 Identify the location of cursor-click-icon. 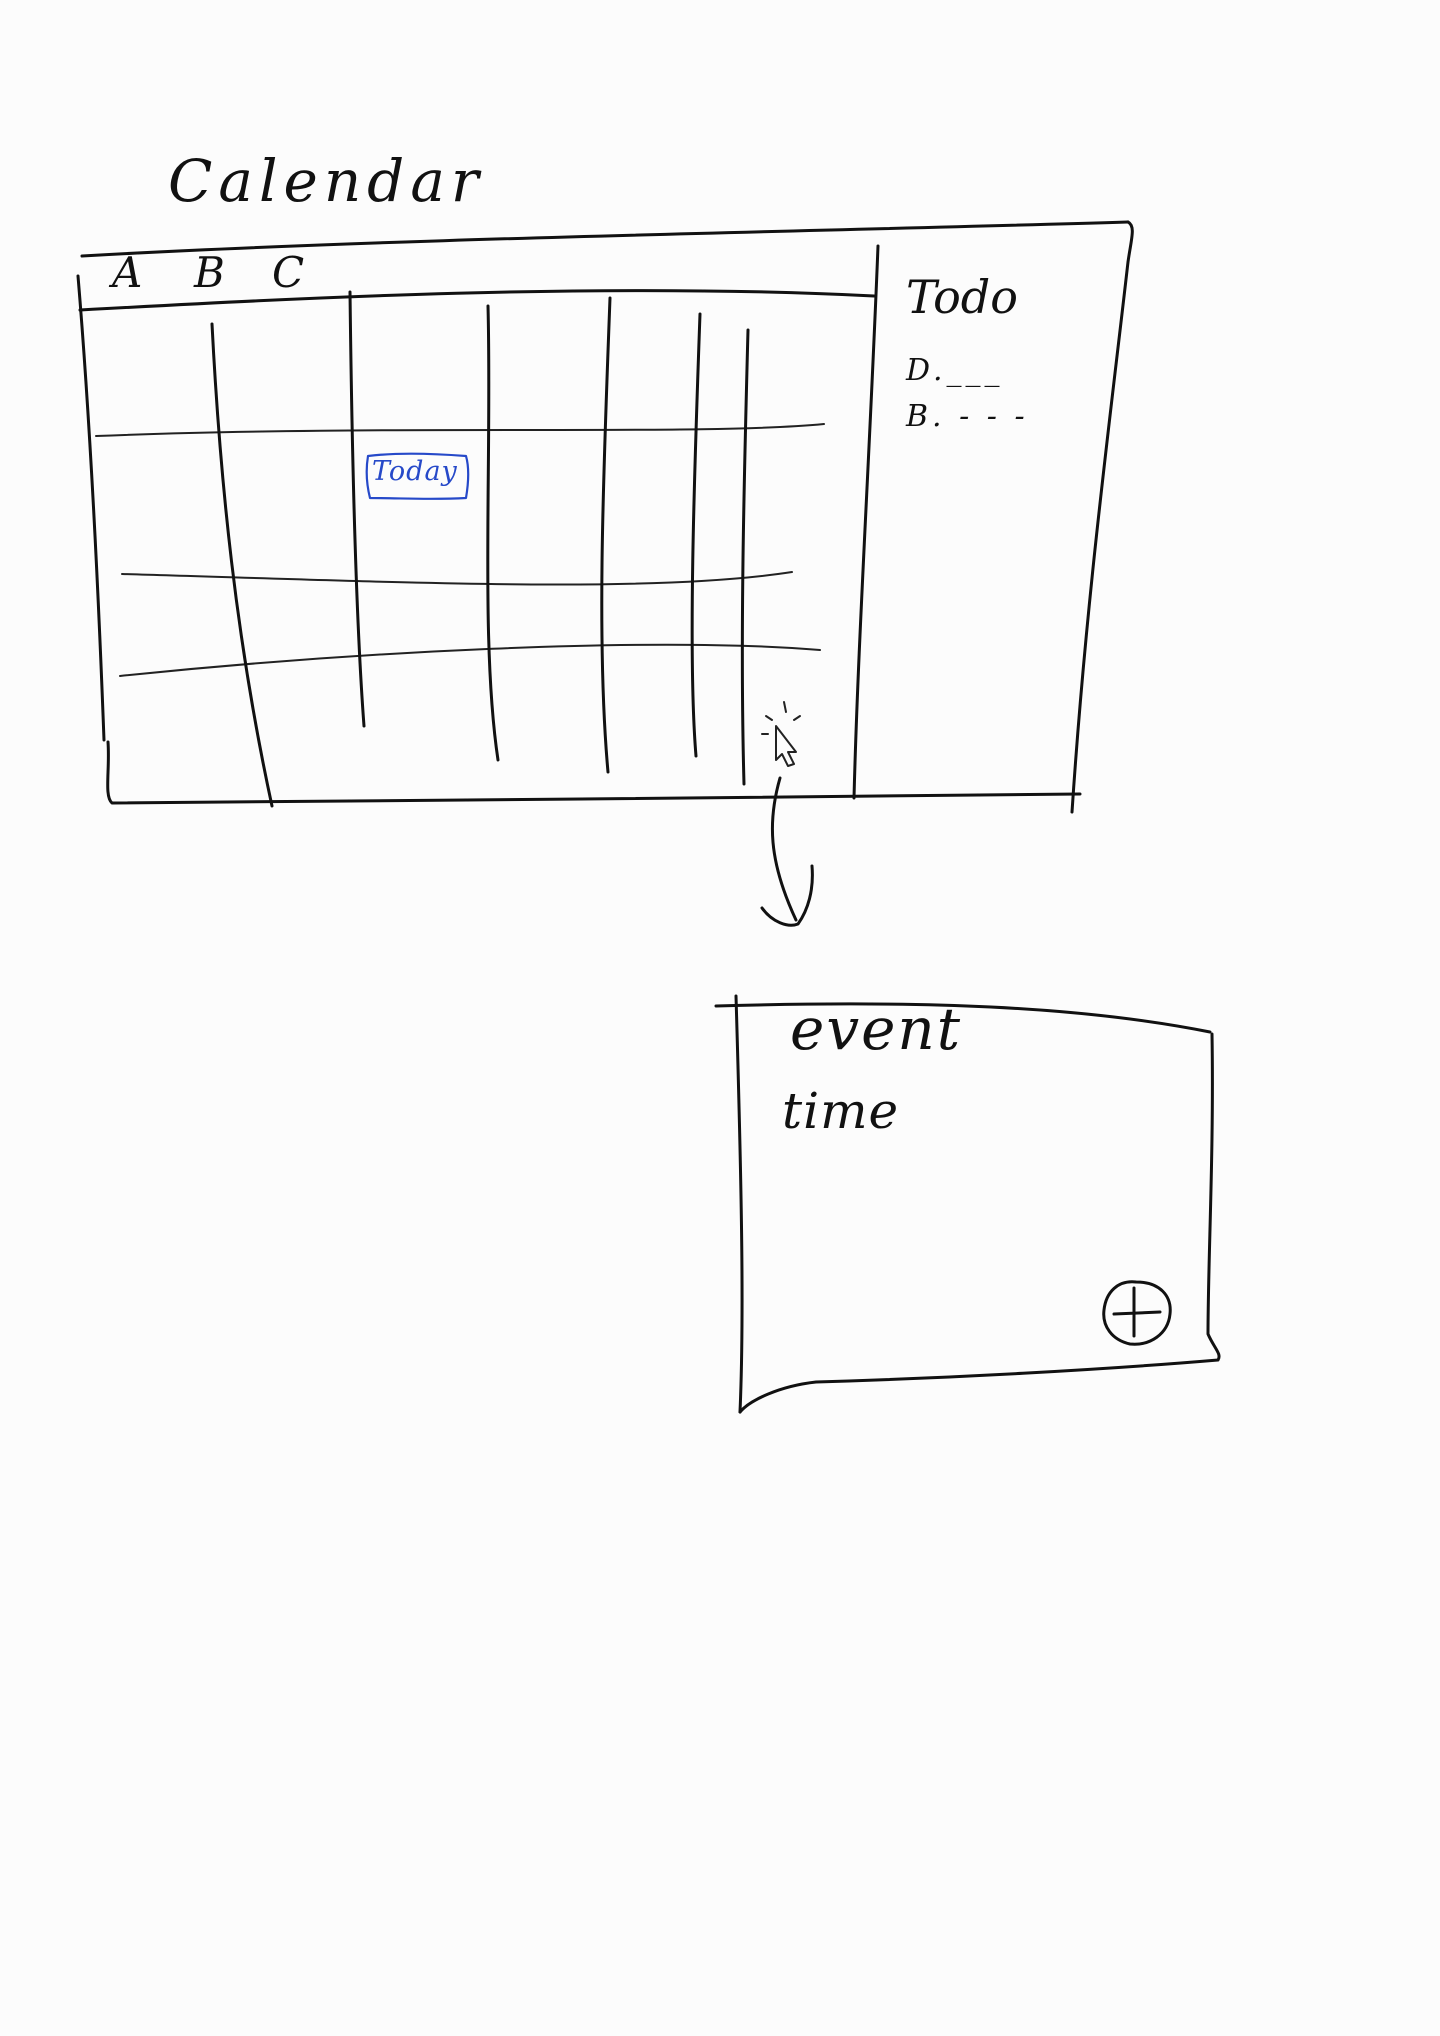
(781, 734).